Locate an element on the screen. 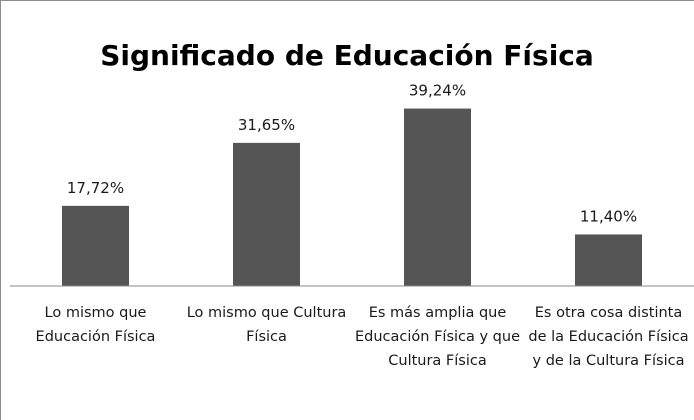 The image size is (694, 420). data-label-1: 17,72% is located at coordinates (95, 188).